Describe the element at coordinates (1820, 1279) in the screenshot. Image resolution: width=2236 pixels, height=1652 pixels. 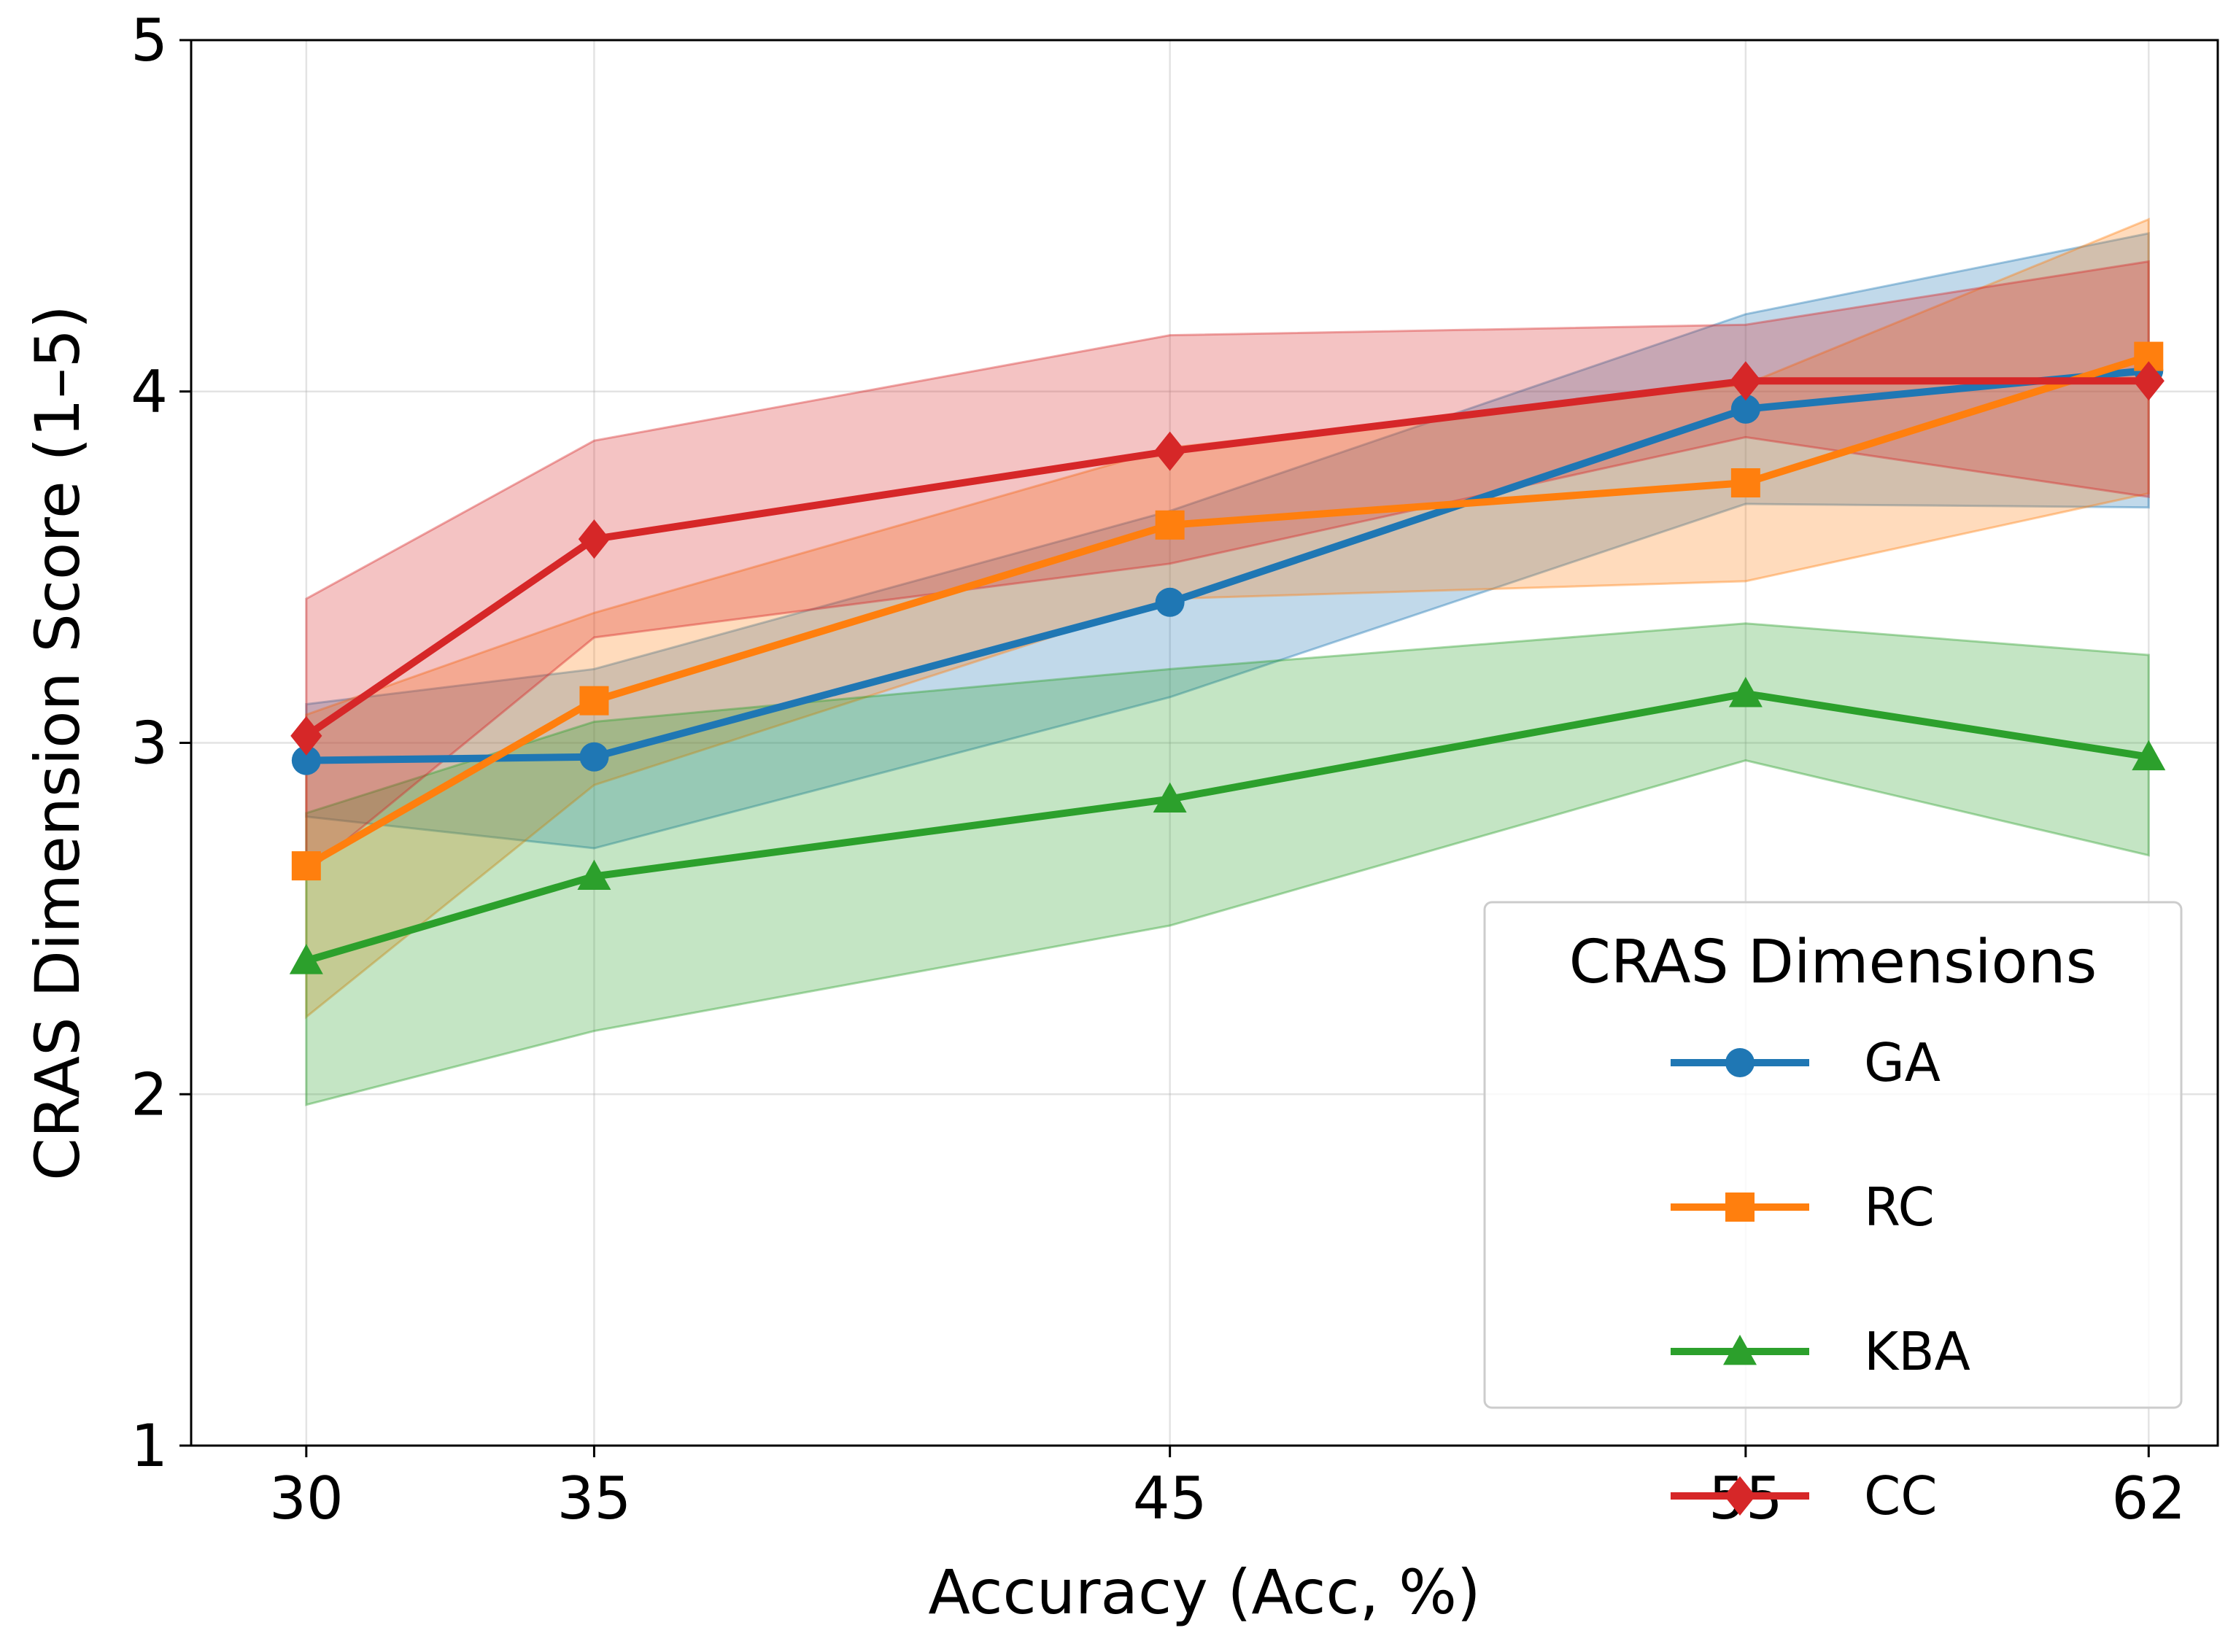
I see `legend-items: GA RC KBA CC` at that location.